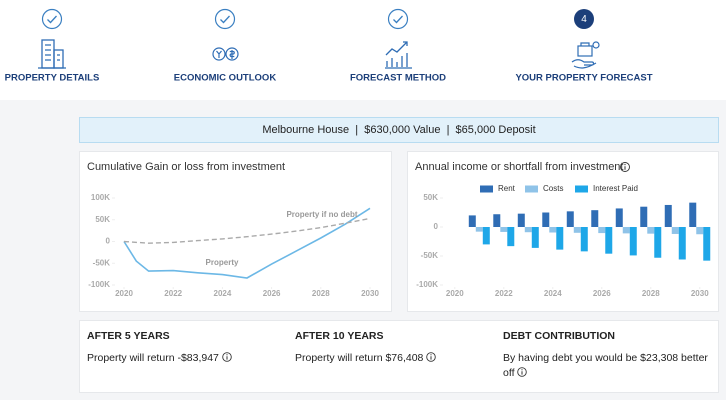  I want to click on result-text: Property will return $76,408, so click(359, 358).